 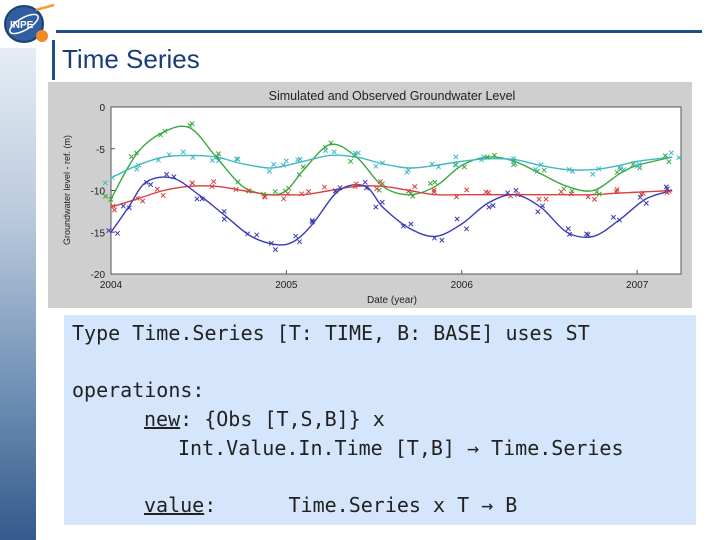 I want to click on code-line-new-continued: Int.Value.In.Time [T,B] → Time.Series, so click(x=401, y=448).